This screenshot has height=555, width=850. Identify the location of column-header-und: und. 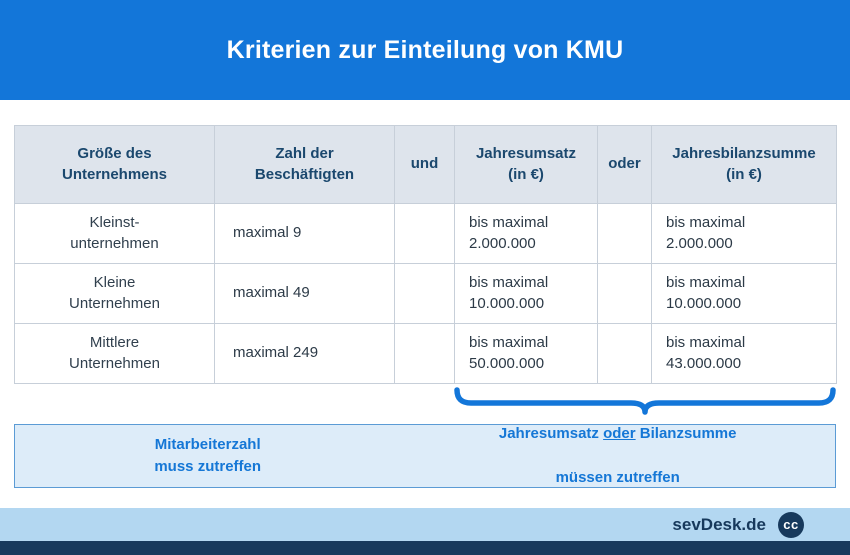
(424, 164).